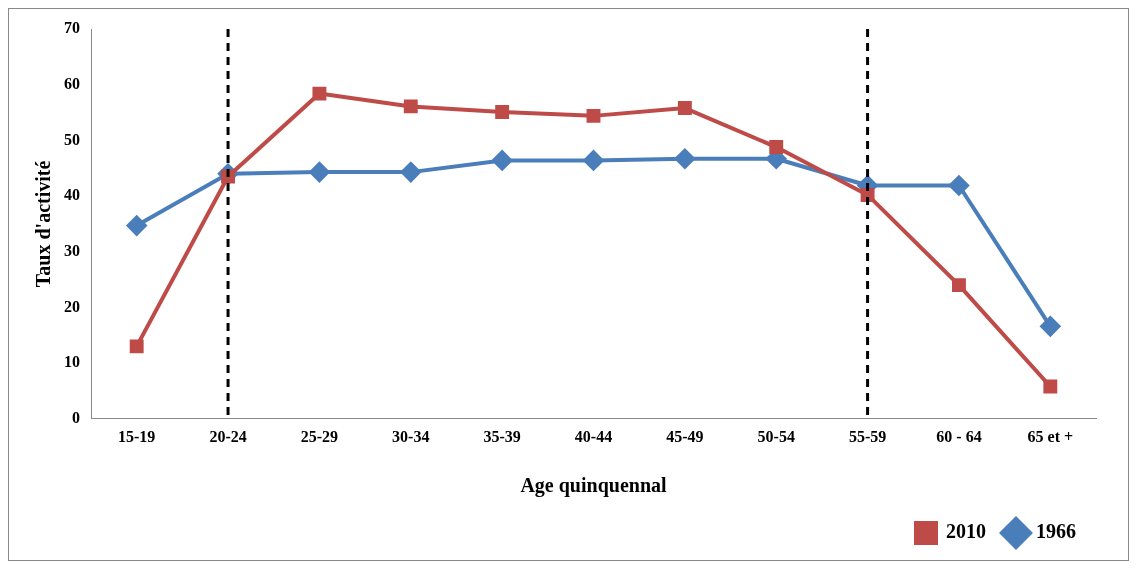 This screenshot has height=569, width=1137. What do you see at coordinates (72, 28) in the screenshot?
I see `y-tick-label: 70` at bounding box center [72, 28].